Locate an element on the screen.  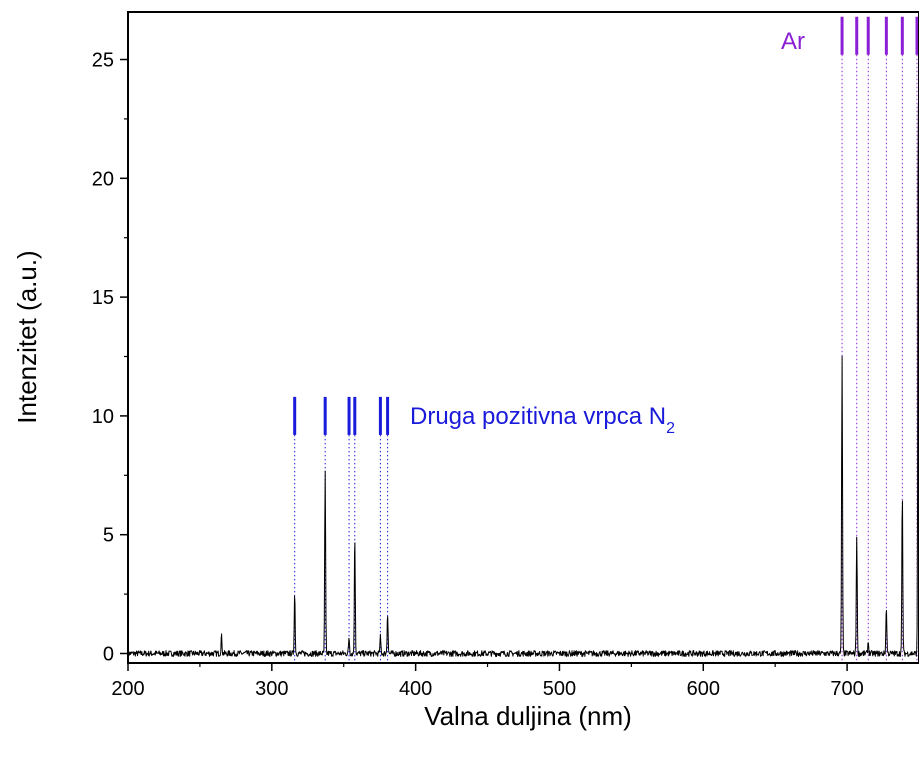
x-tick-label: 300 is located at coordinates (271, 689).